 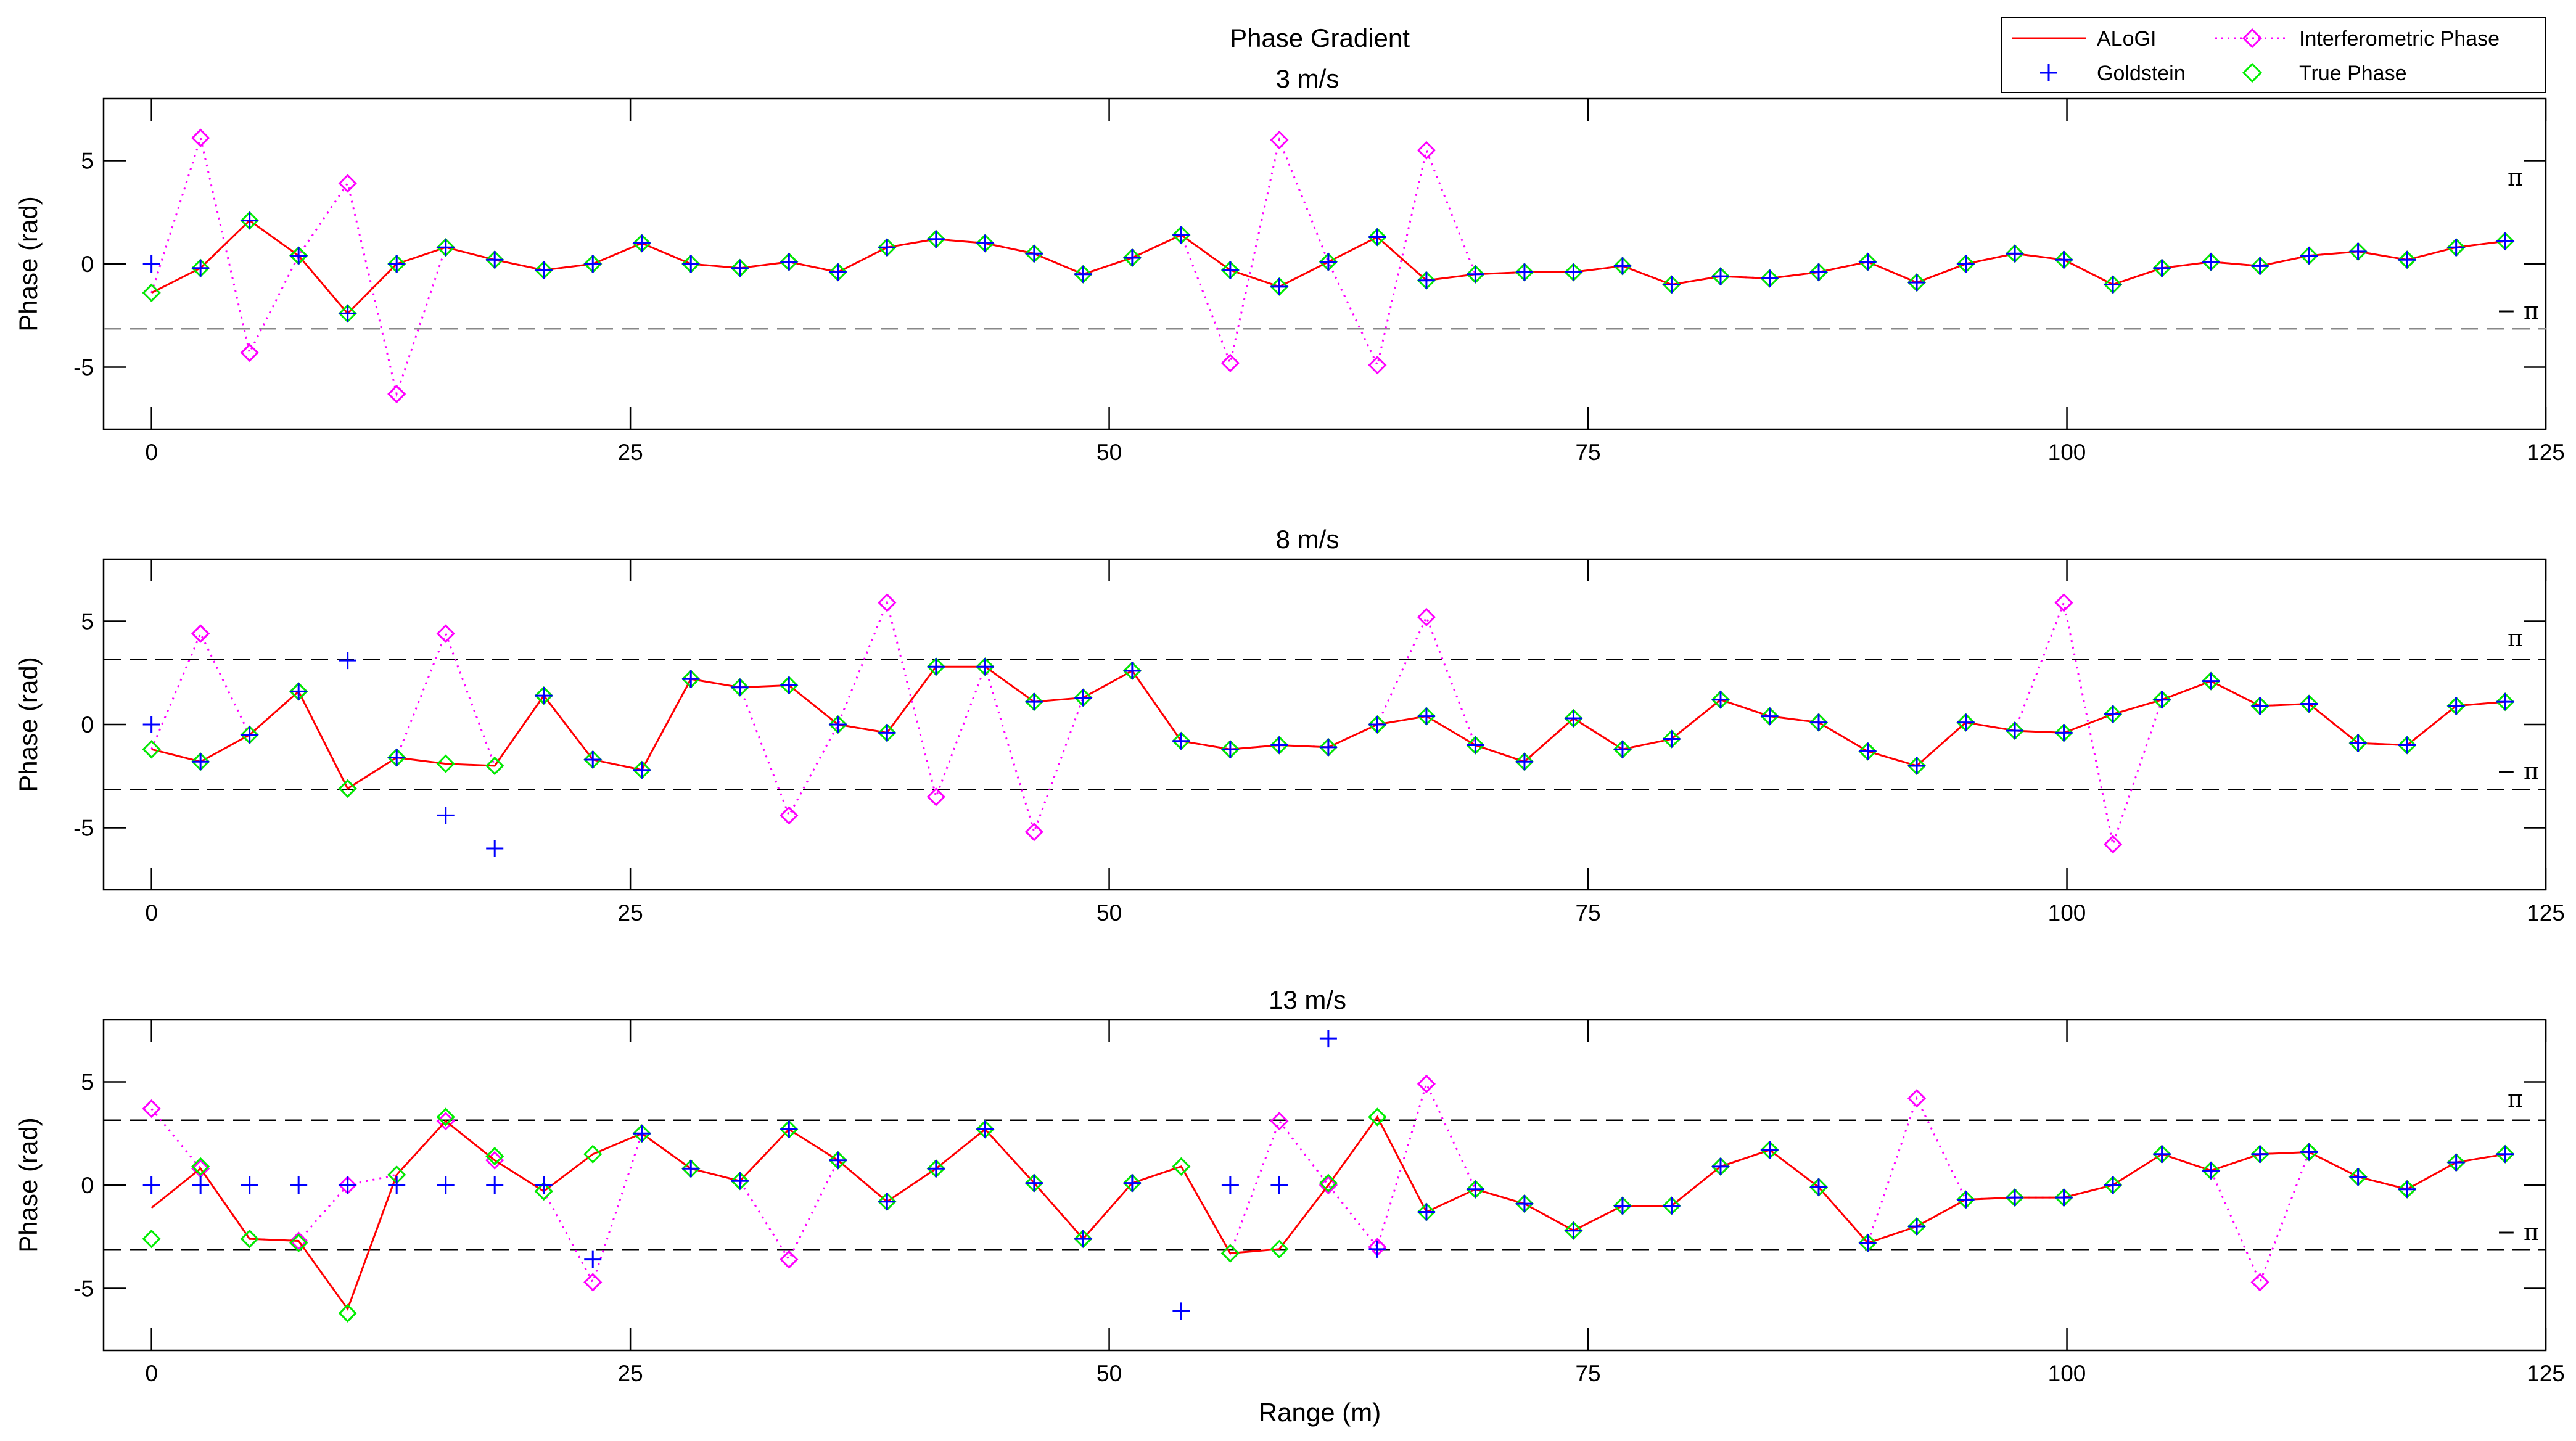 I want to click on y-axis-label: Phase (rad), so click(x=28, y=263).